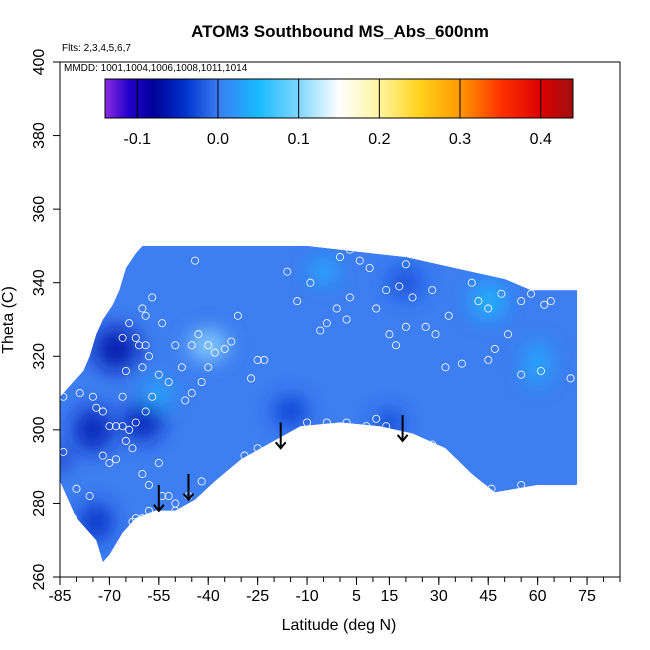 The width and height of the screenshot is (650, 650). Describe the element at coordinates (39, 282) in the screenshot. I see `y-tick-label: 340` at that location.